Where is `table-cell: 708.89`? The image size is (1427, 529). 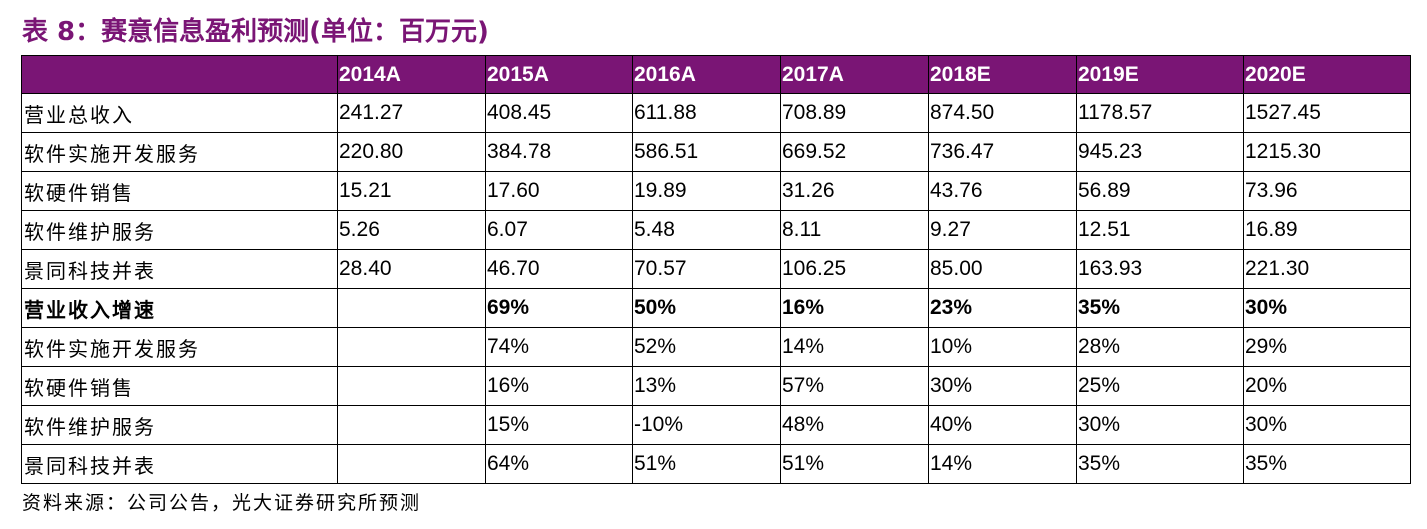
table-cell: 708.89 is located at coordinates (854, 113).